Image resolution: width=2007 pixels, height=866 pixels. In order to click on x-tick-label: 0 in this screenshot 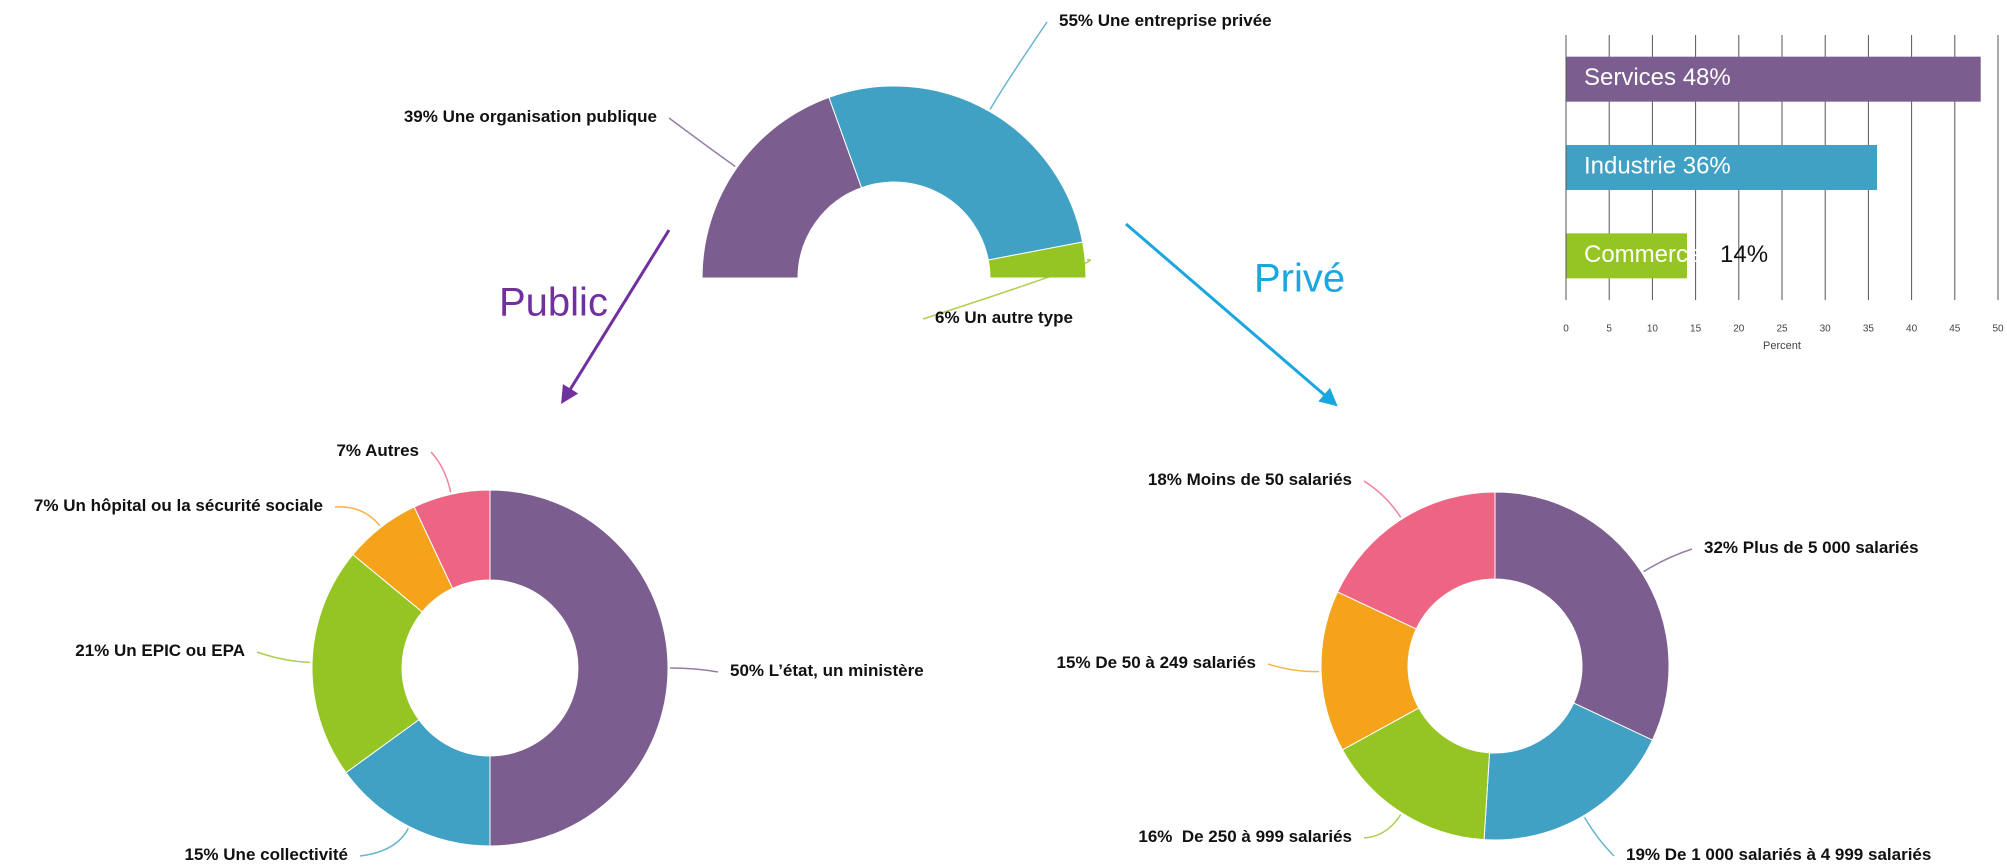, I will do `click(1566, 329)`.